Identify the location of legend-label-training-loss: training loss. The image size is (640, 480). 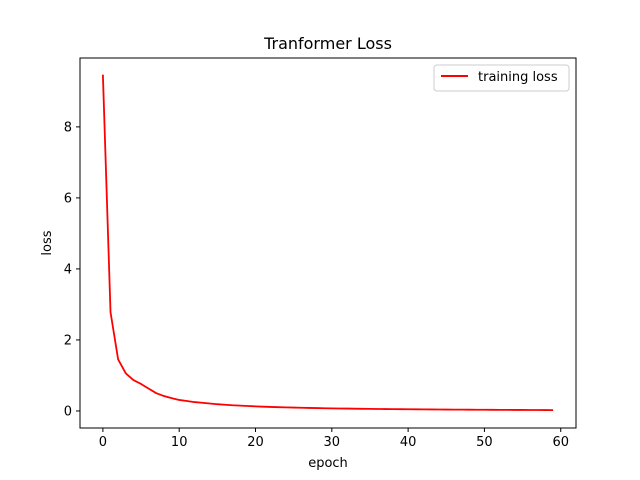
(518, 77).